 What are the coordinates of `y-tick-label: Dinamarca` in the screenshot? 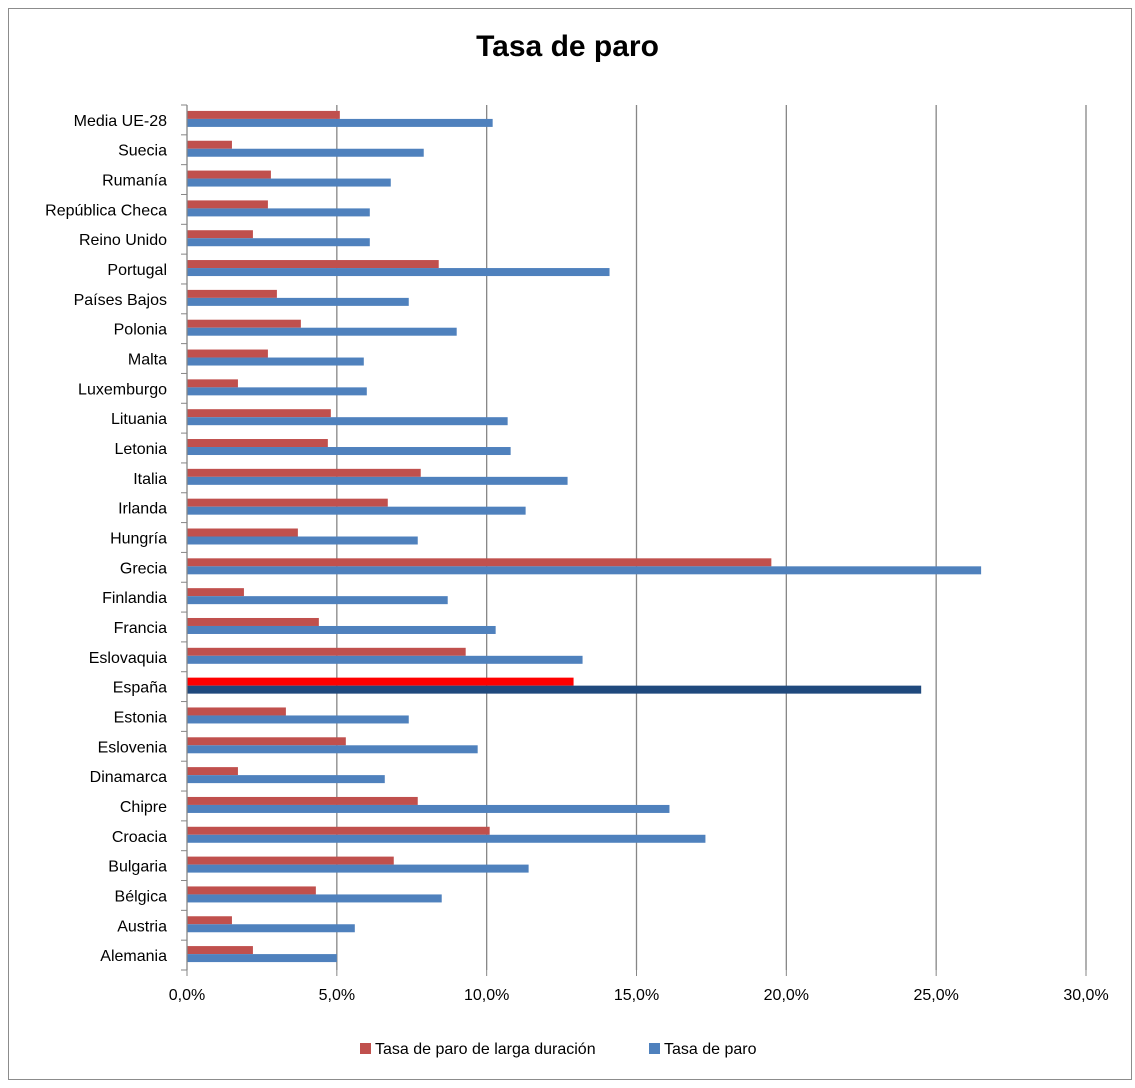 It's located at (128, 777).